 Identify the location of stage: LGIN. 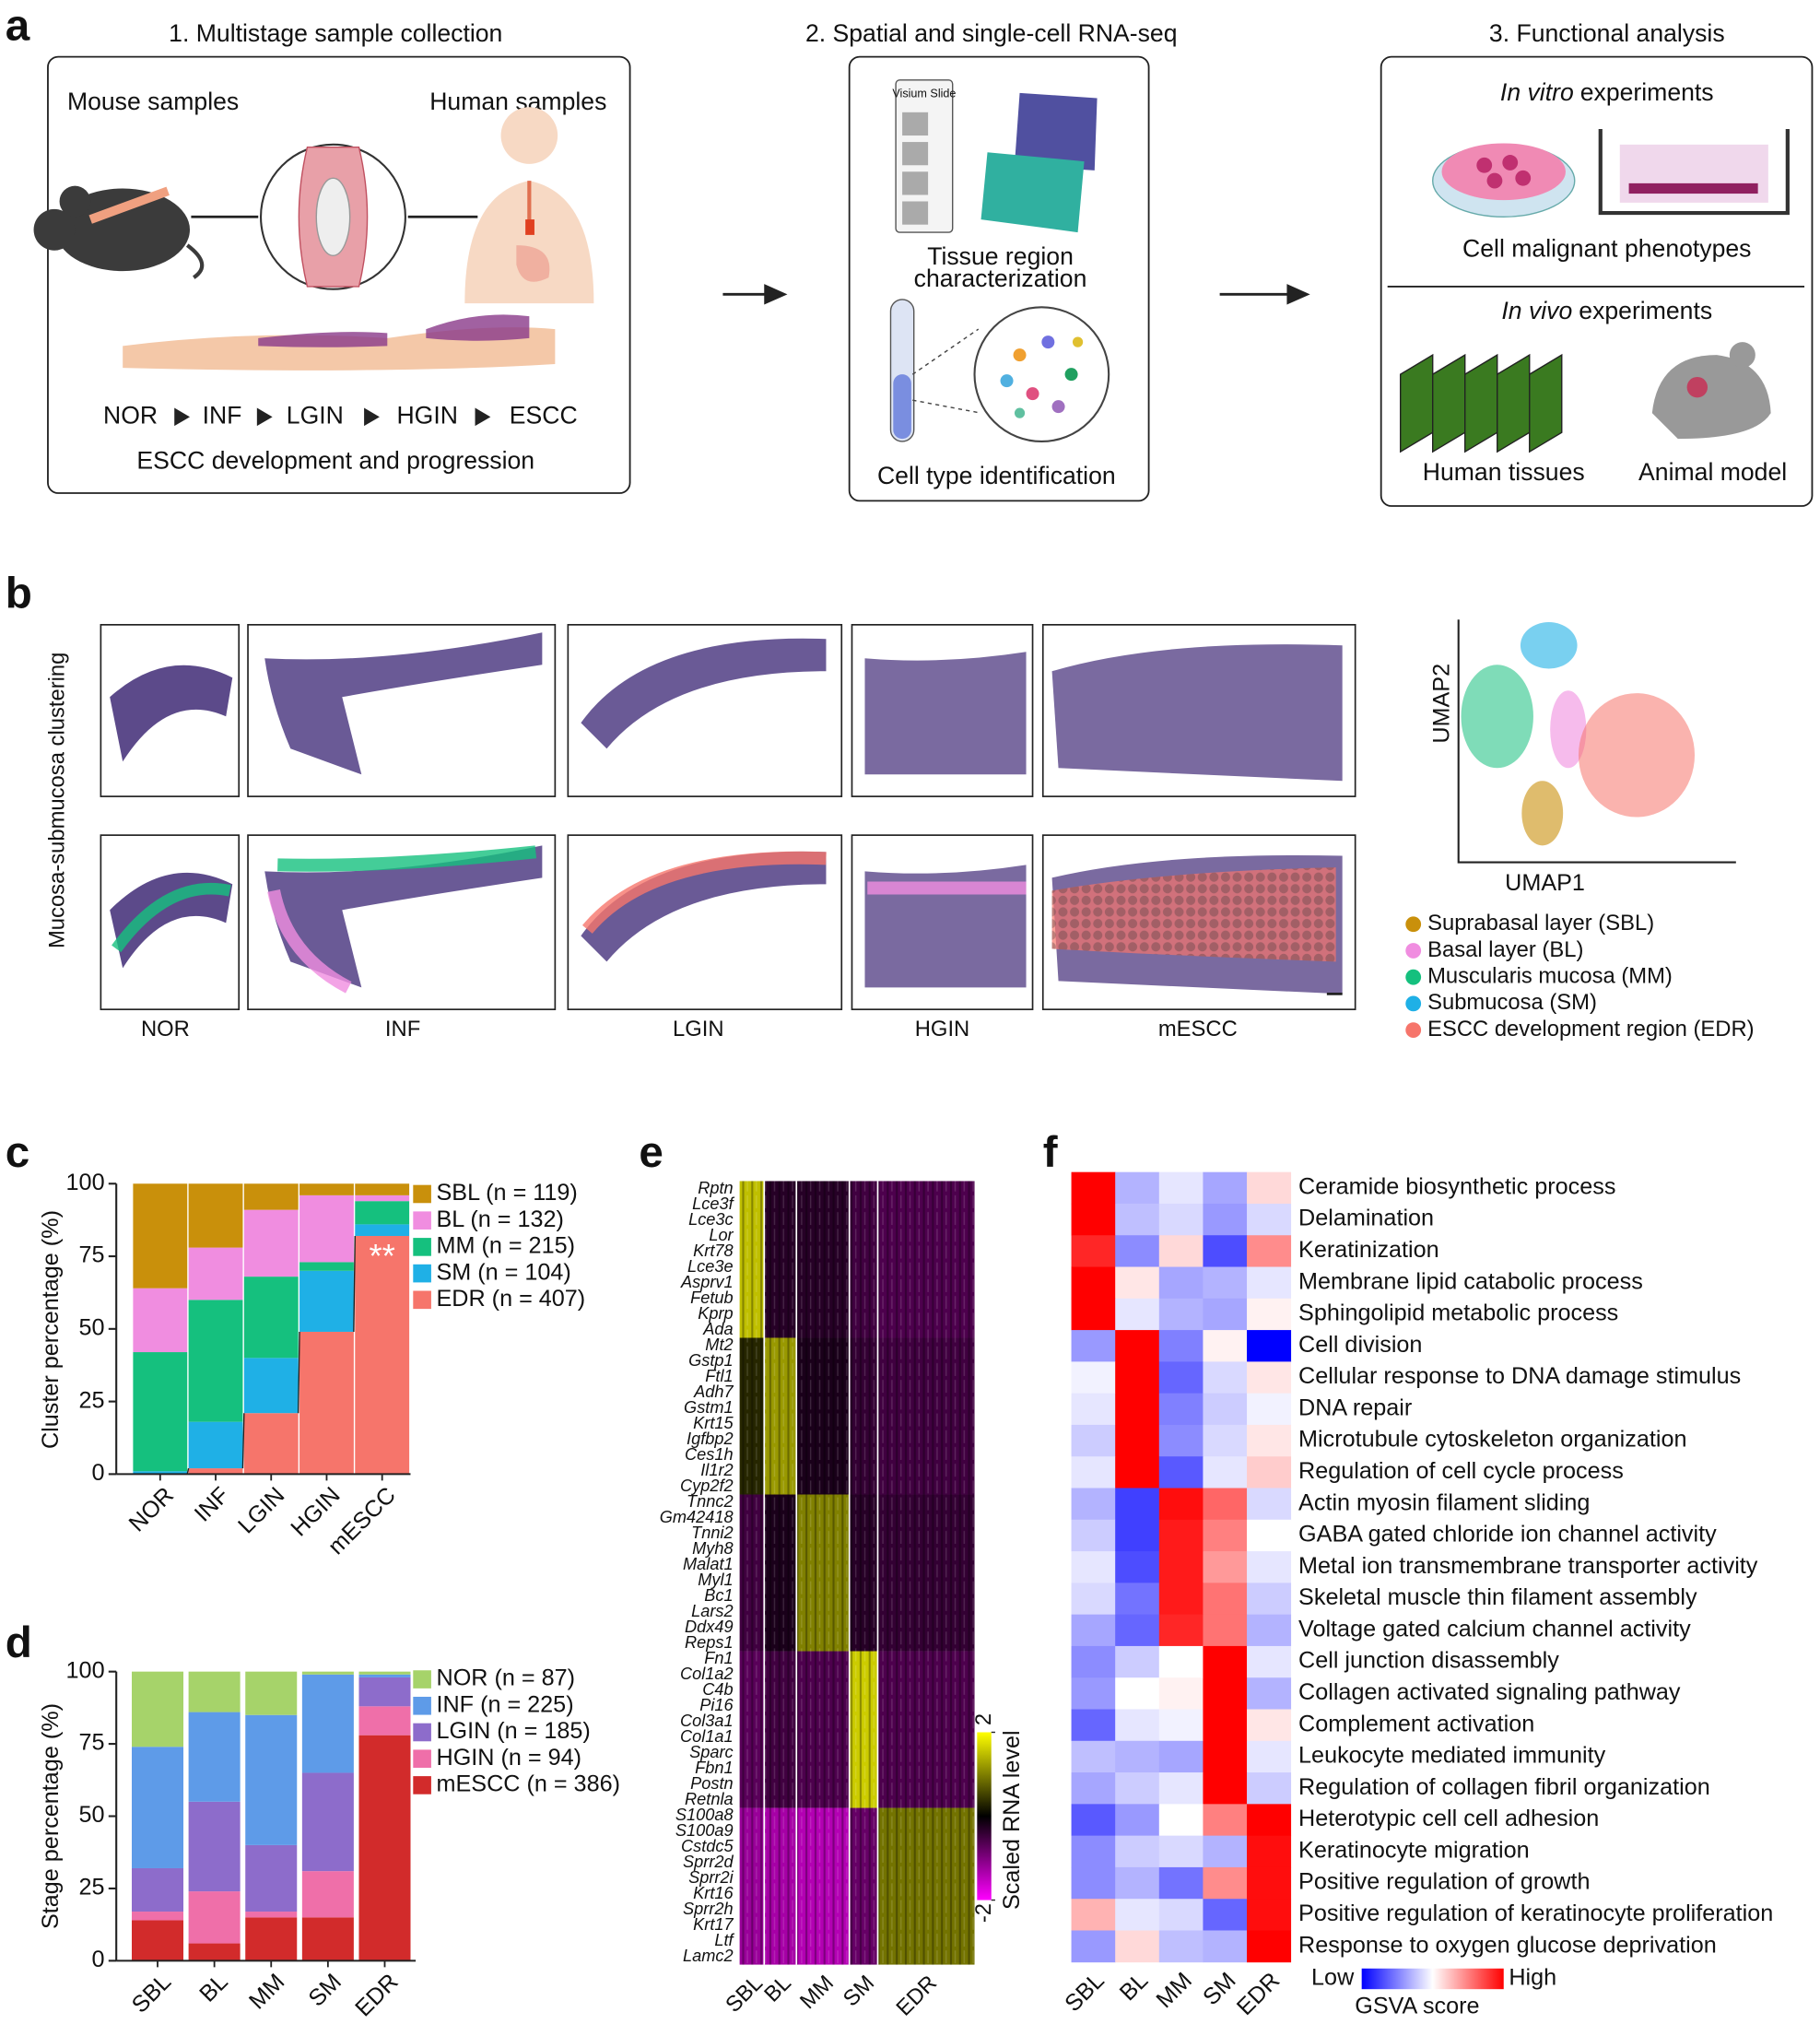
(315, 415).